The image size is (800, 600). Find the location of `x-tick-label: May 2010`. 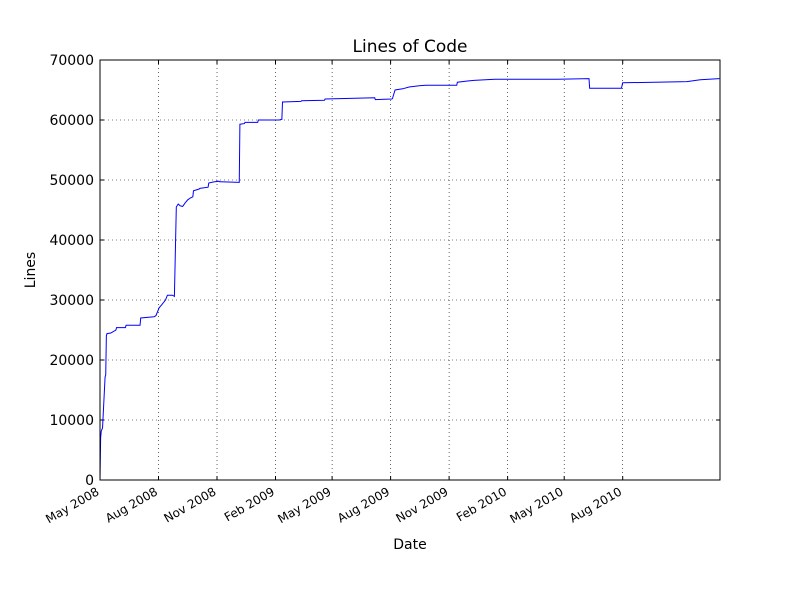

x-tick-label: May 2010 is located at coordinates (536, 505).